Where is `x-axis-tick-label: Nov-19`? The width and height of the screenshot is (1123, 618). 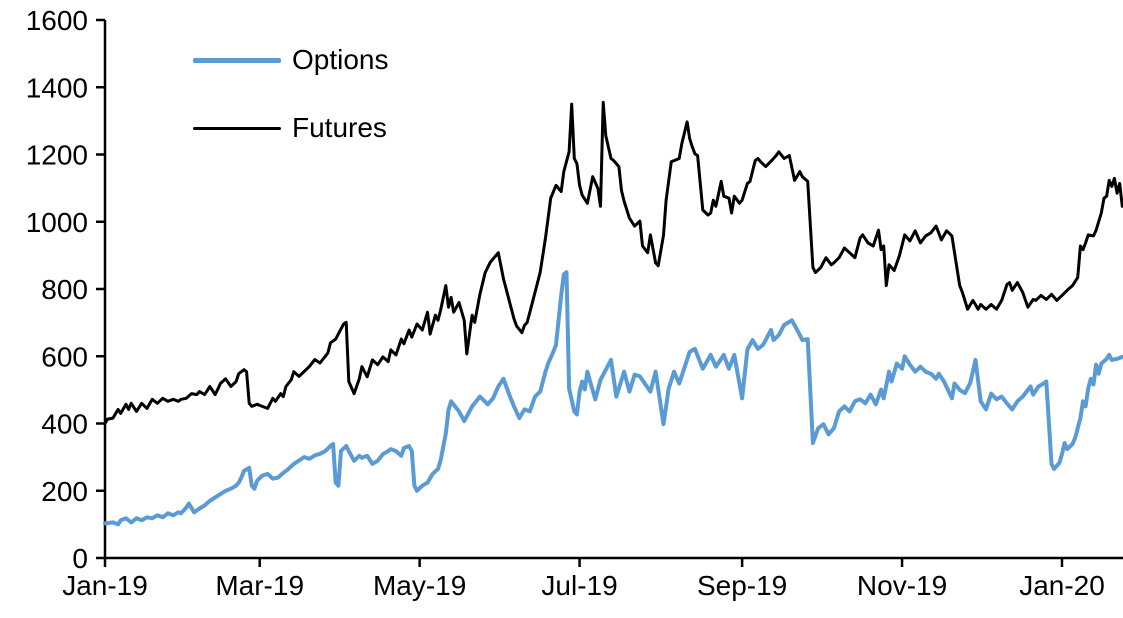
x-axis-tick-label: Nov-19 is located at coordinates (902, 585).